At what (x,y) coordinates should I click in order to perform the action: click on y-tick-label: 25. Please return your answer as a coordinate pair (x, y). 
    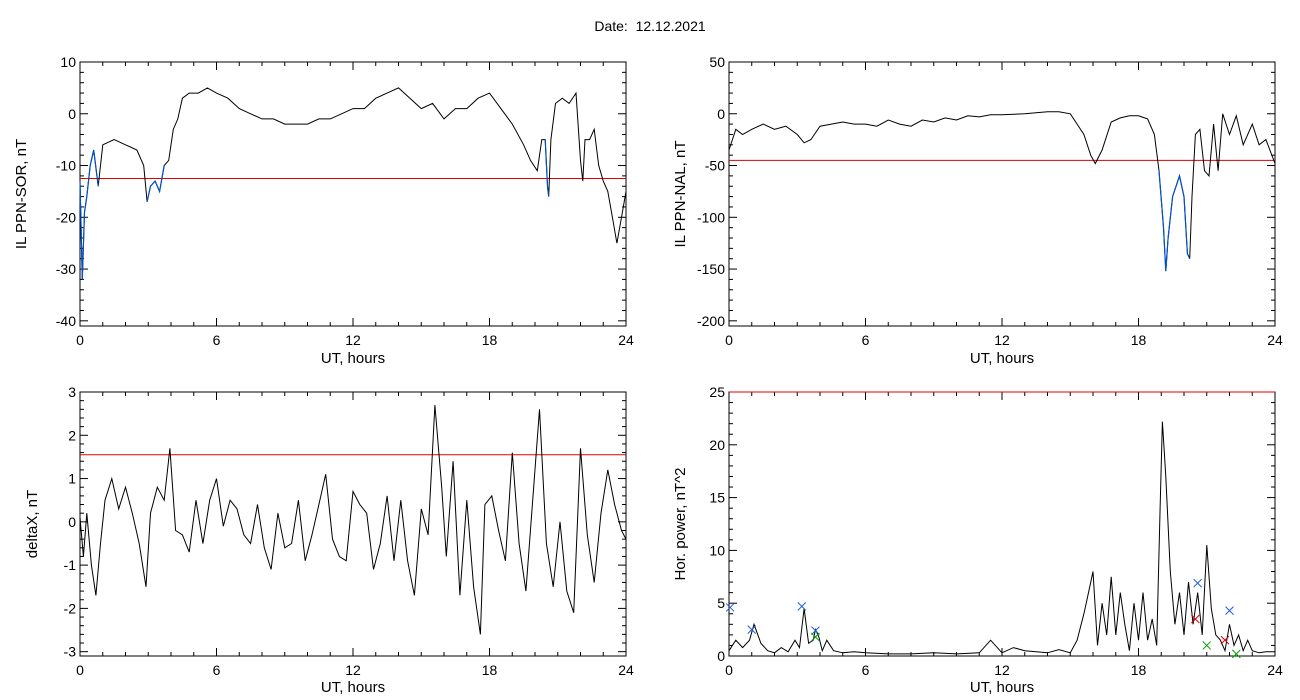
    Looking at the image, I should click on (717, 392).